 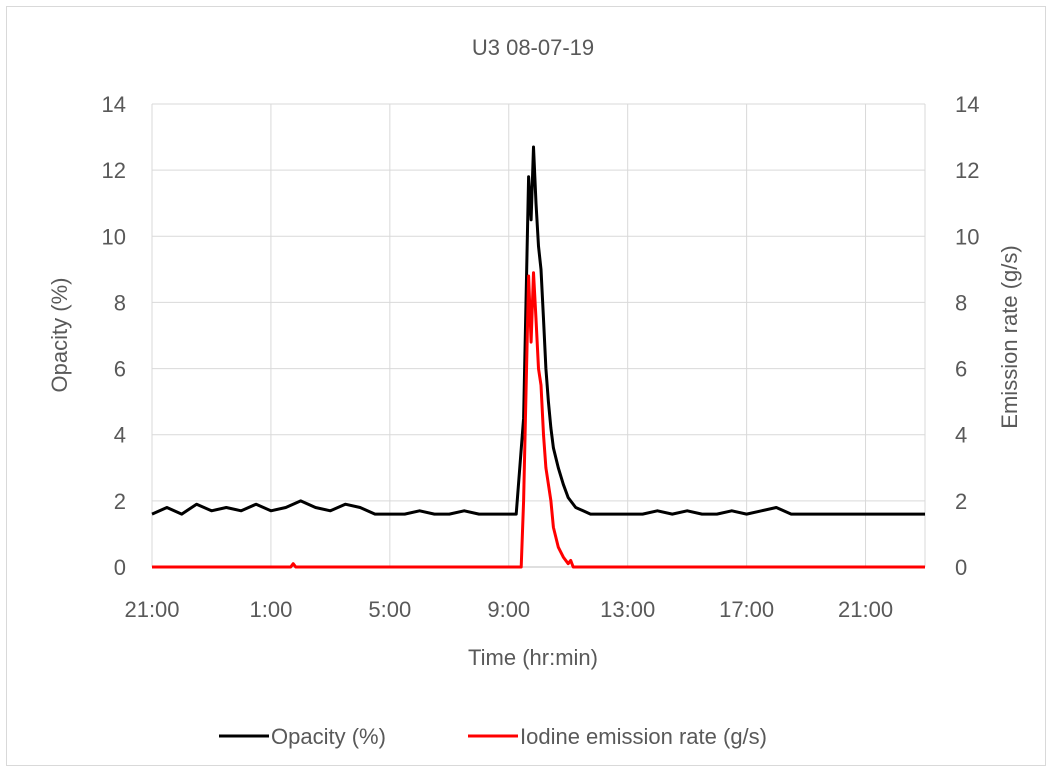 I want to click on y2-tick-label: 10, so click(x=967, y=236).